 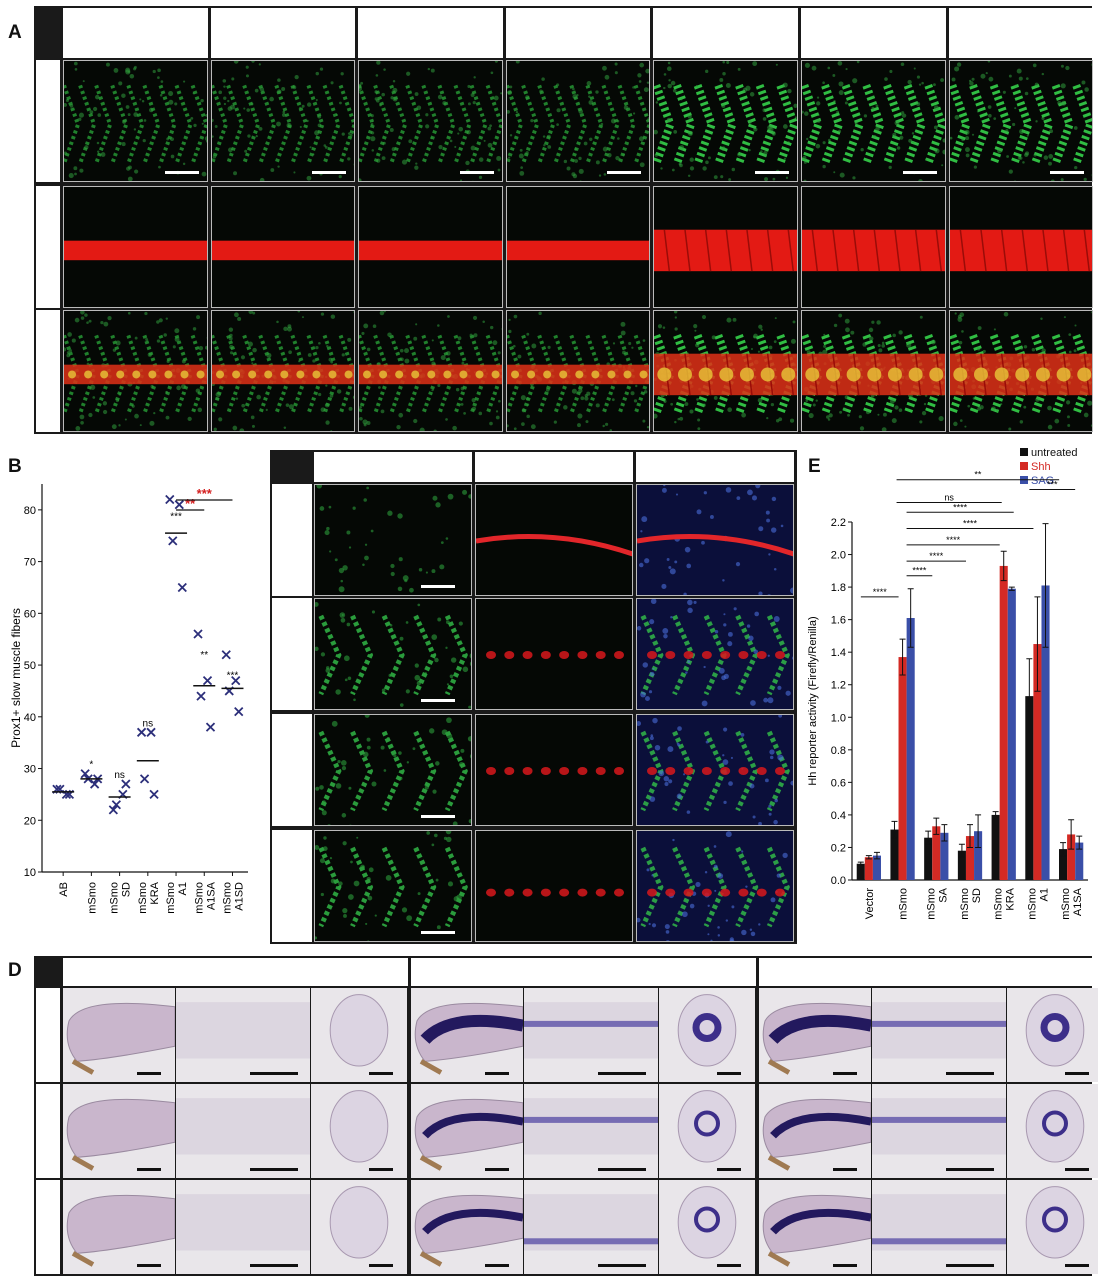 What do you see at coordinates (838, 621) in the screenshot?
I see `y-tick-label: 1.6` at bounding box center [838, 621].